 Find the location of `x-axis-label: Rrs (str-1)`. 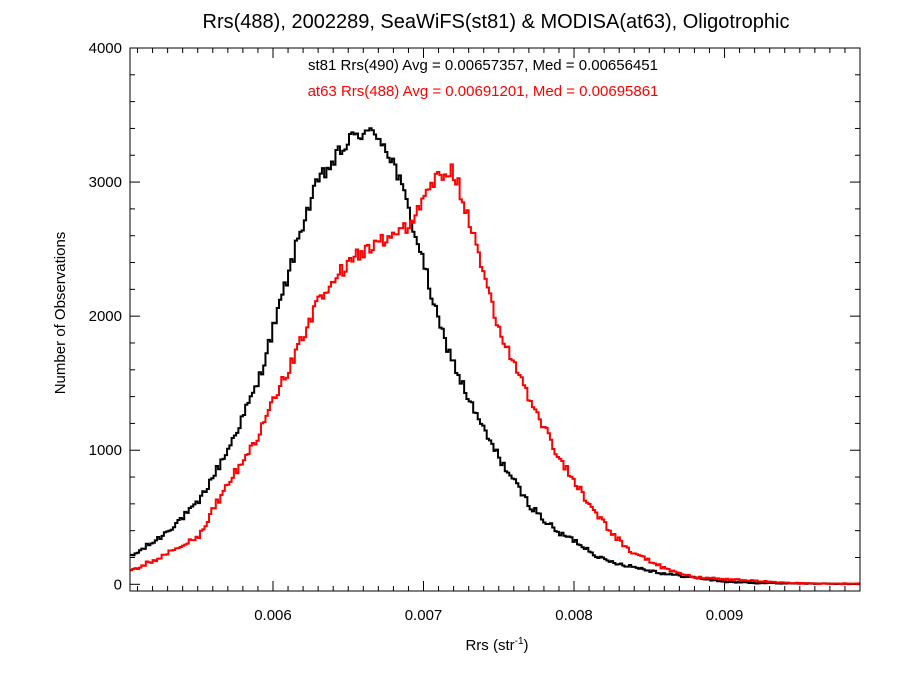

x-axis-label: Rrs (str-1) is located at coordinates (496, 645).